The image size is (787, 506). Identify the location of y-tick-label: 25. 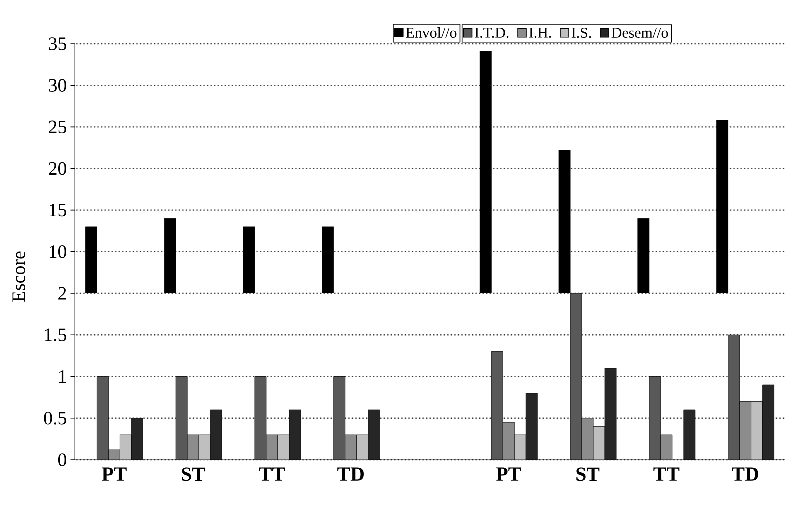
(57, 127).